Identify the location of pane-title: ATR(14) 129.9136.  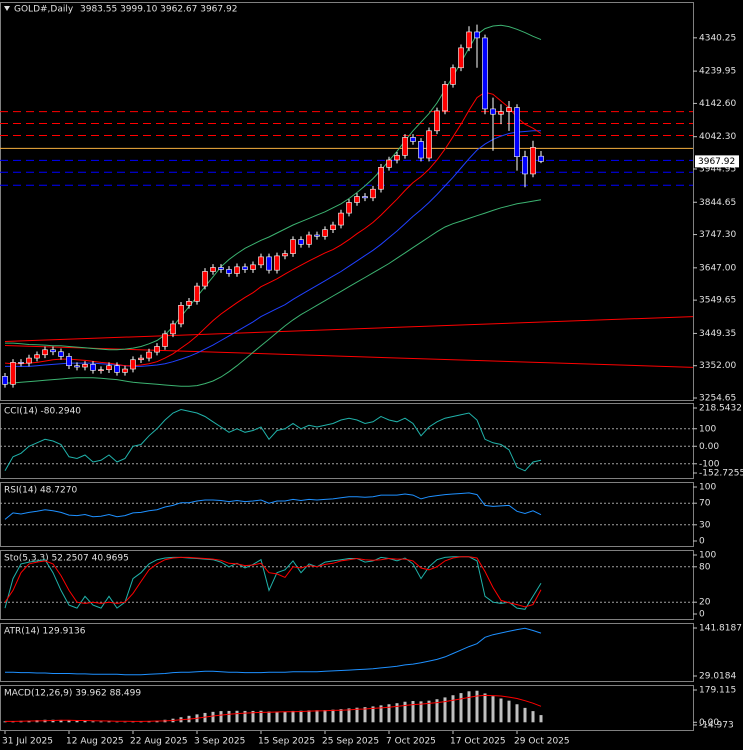
(45, 632).